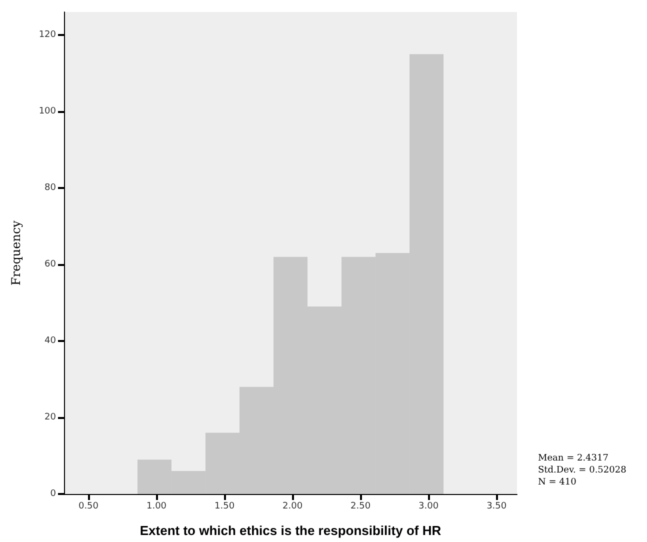 The width and height of the screenshot is (647, 542). I want to click on text: Std.Dev. = 0.52028, so click(582, 471).